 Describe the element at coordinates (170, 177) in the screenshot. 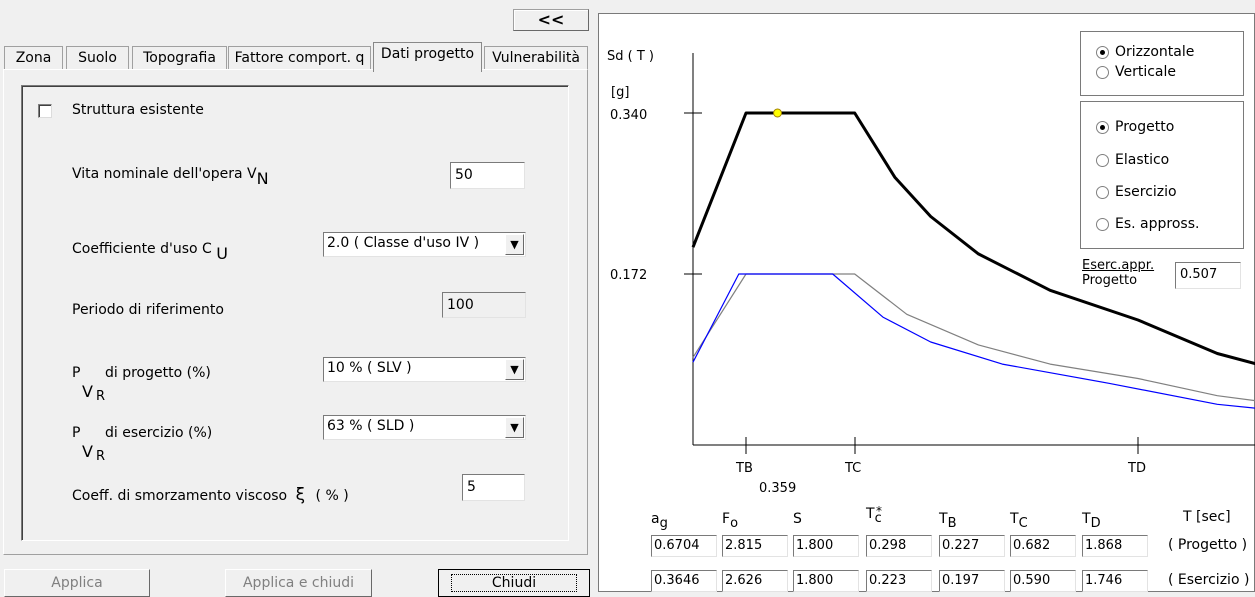

I see `nominal-life-label: Vita nominale dell'opera VN` at that location.